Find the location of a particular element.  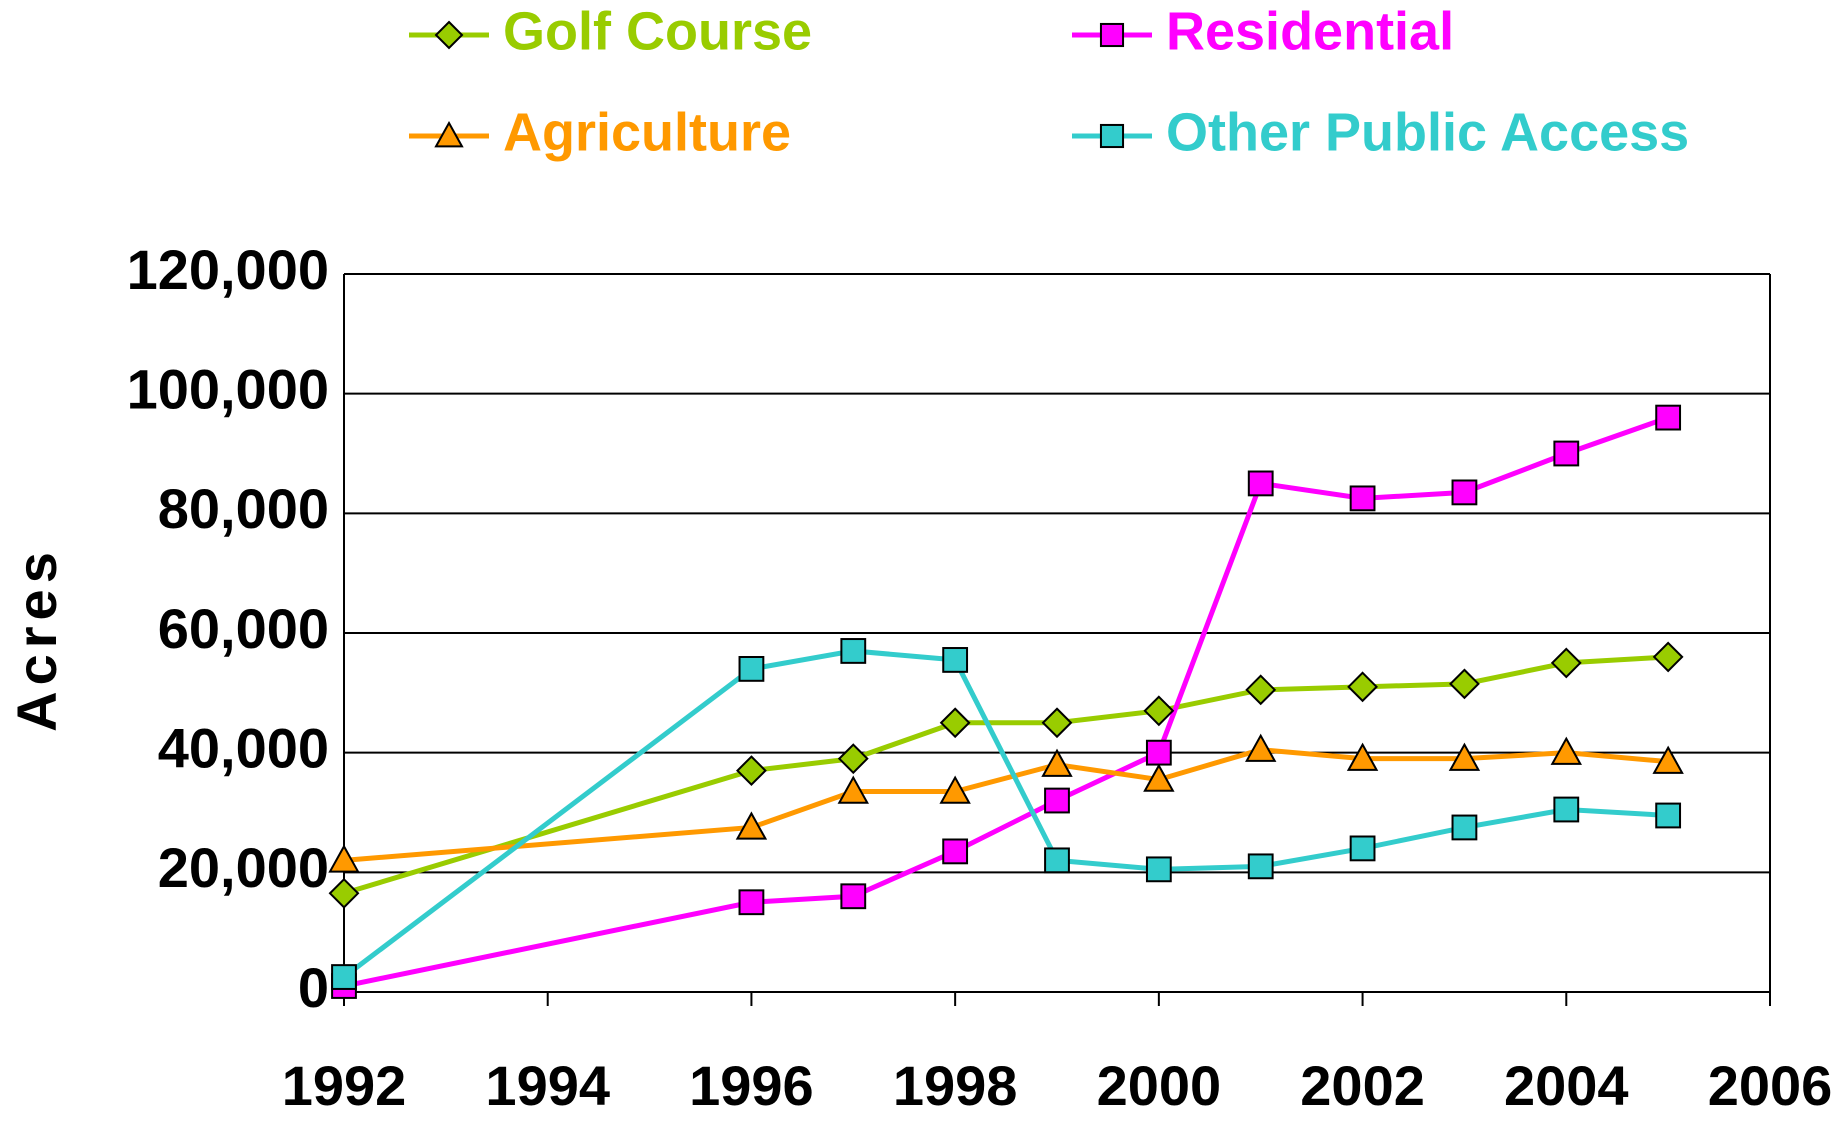

legend-label: Agriculture is located at coordinates (647, 132).